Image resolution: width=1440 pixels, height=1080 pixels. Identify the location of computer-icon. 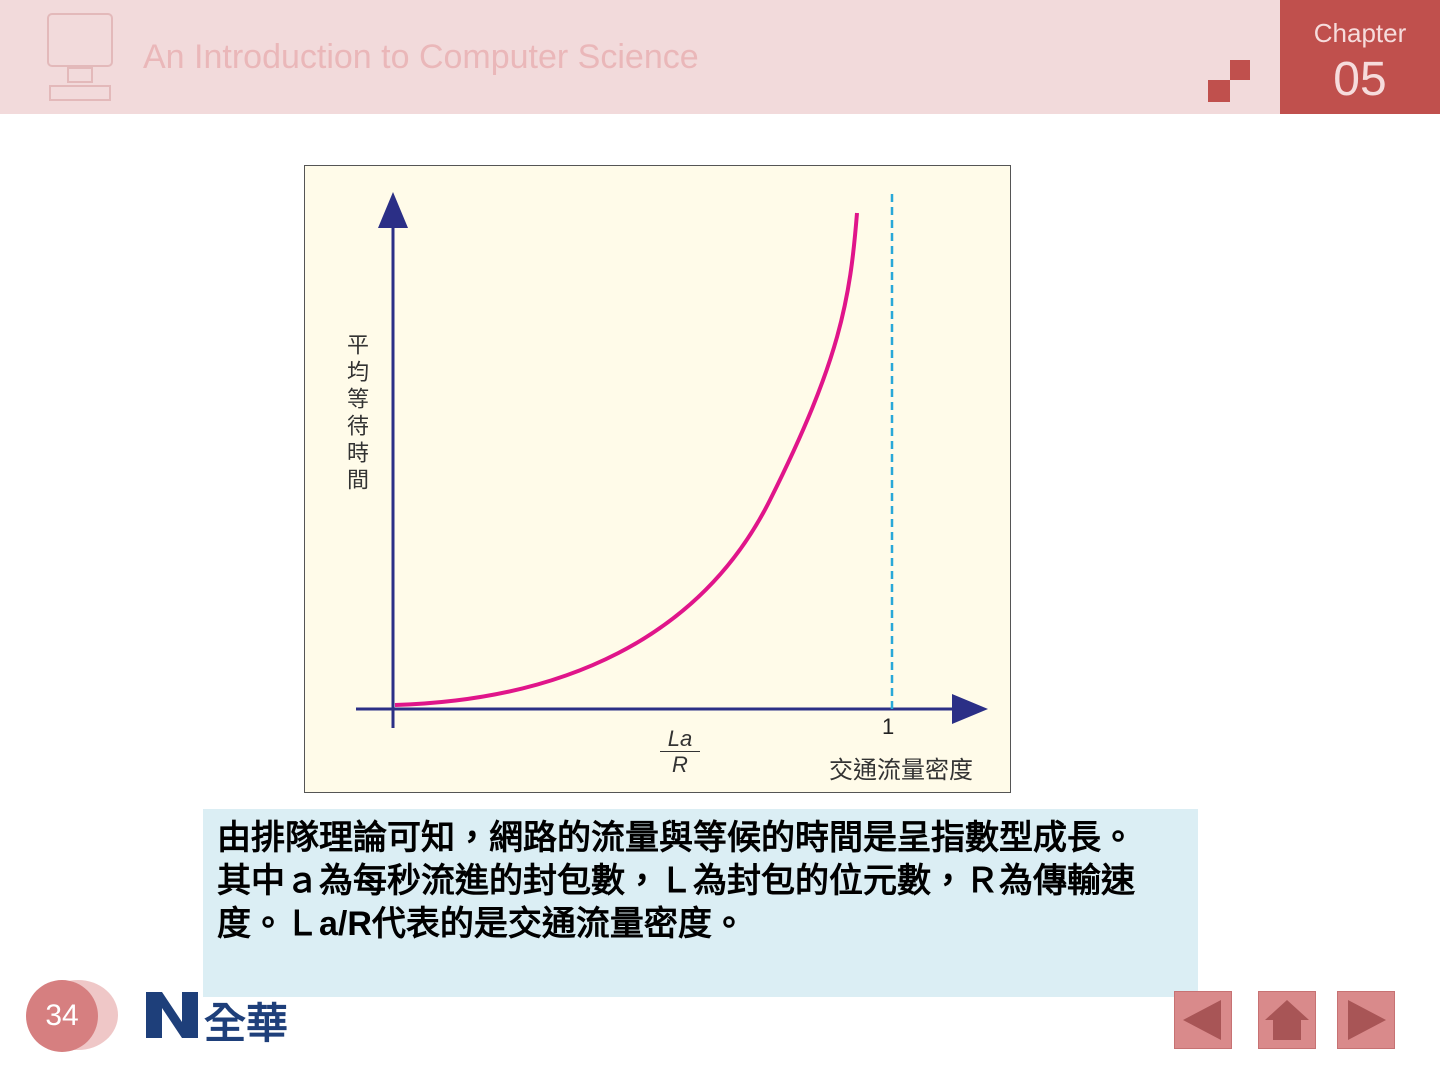
(80, 57).